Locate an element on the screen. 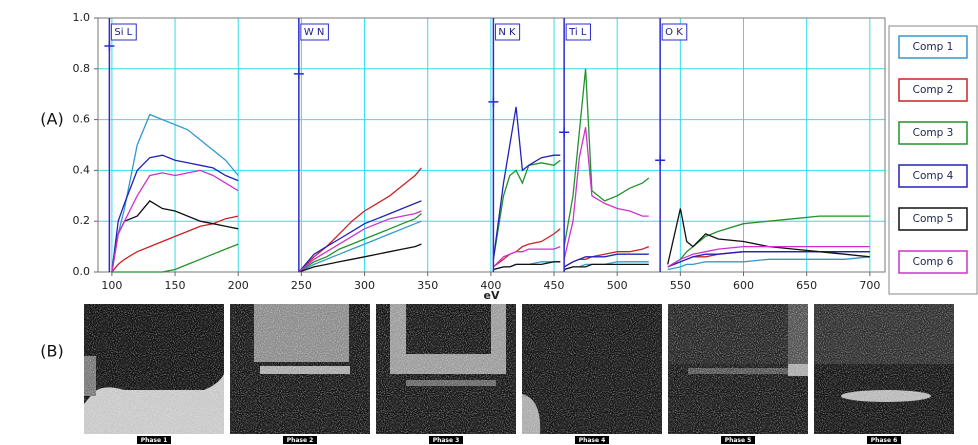 This screenshot has width=978, height=445. legend-label: Comp 3 is located at coordinates (933, 133).